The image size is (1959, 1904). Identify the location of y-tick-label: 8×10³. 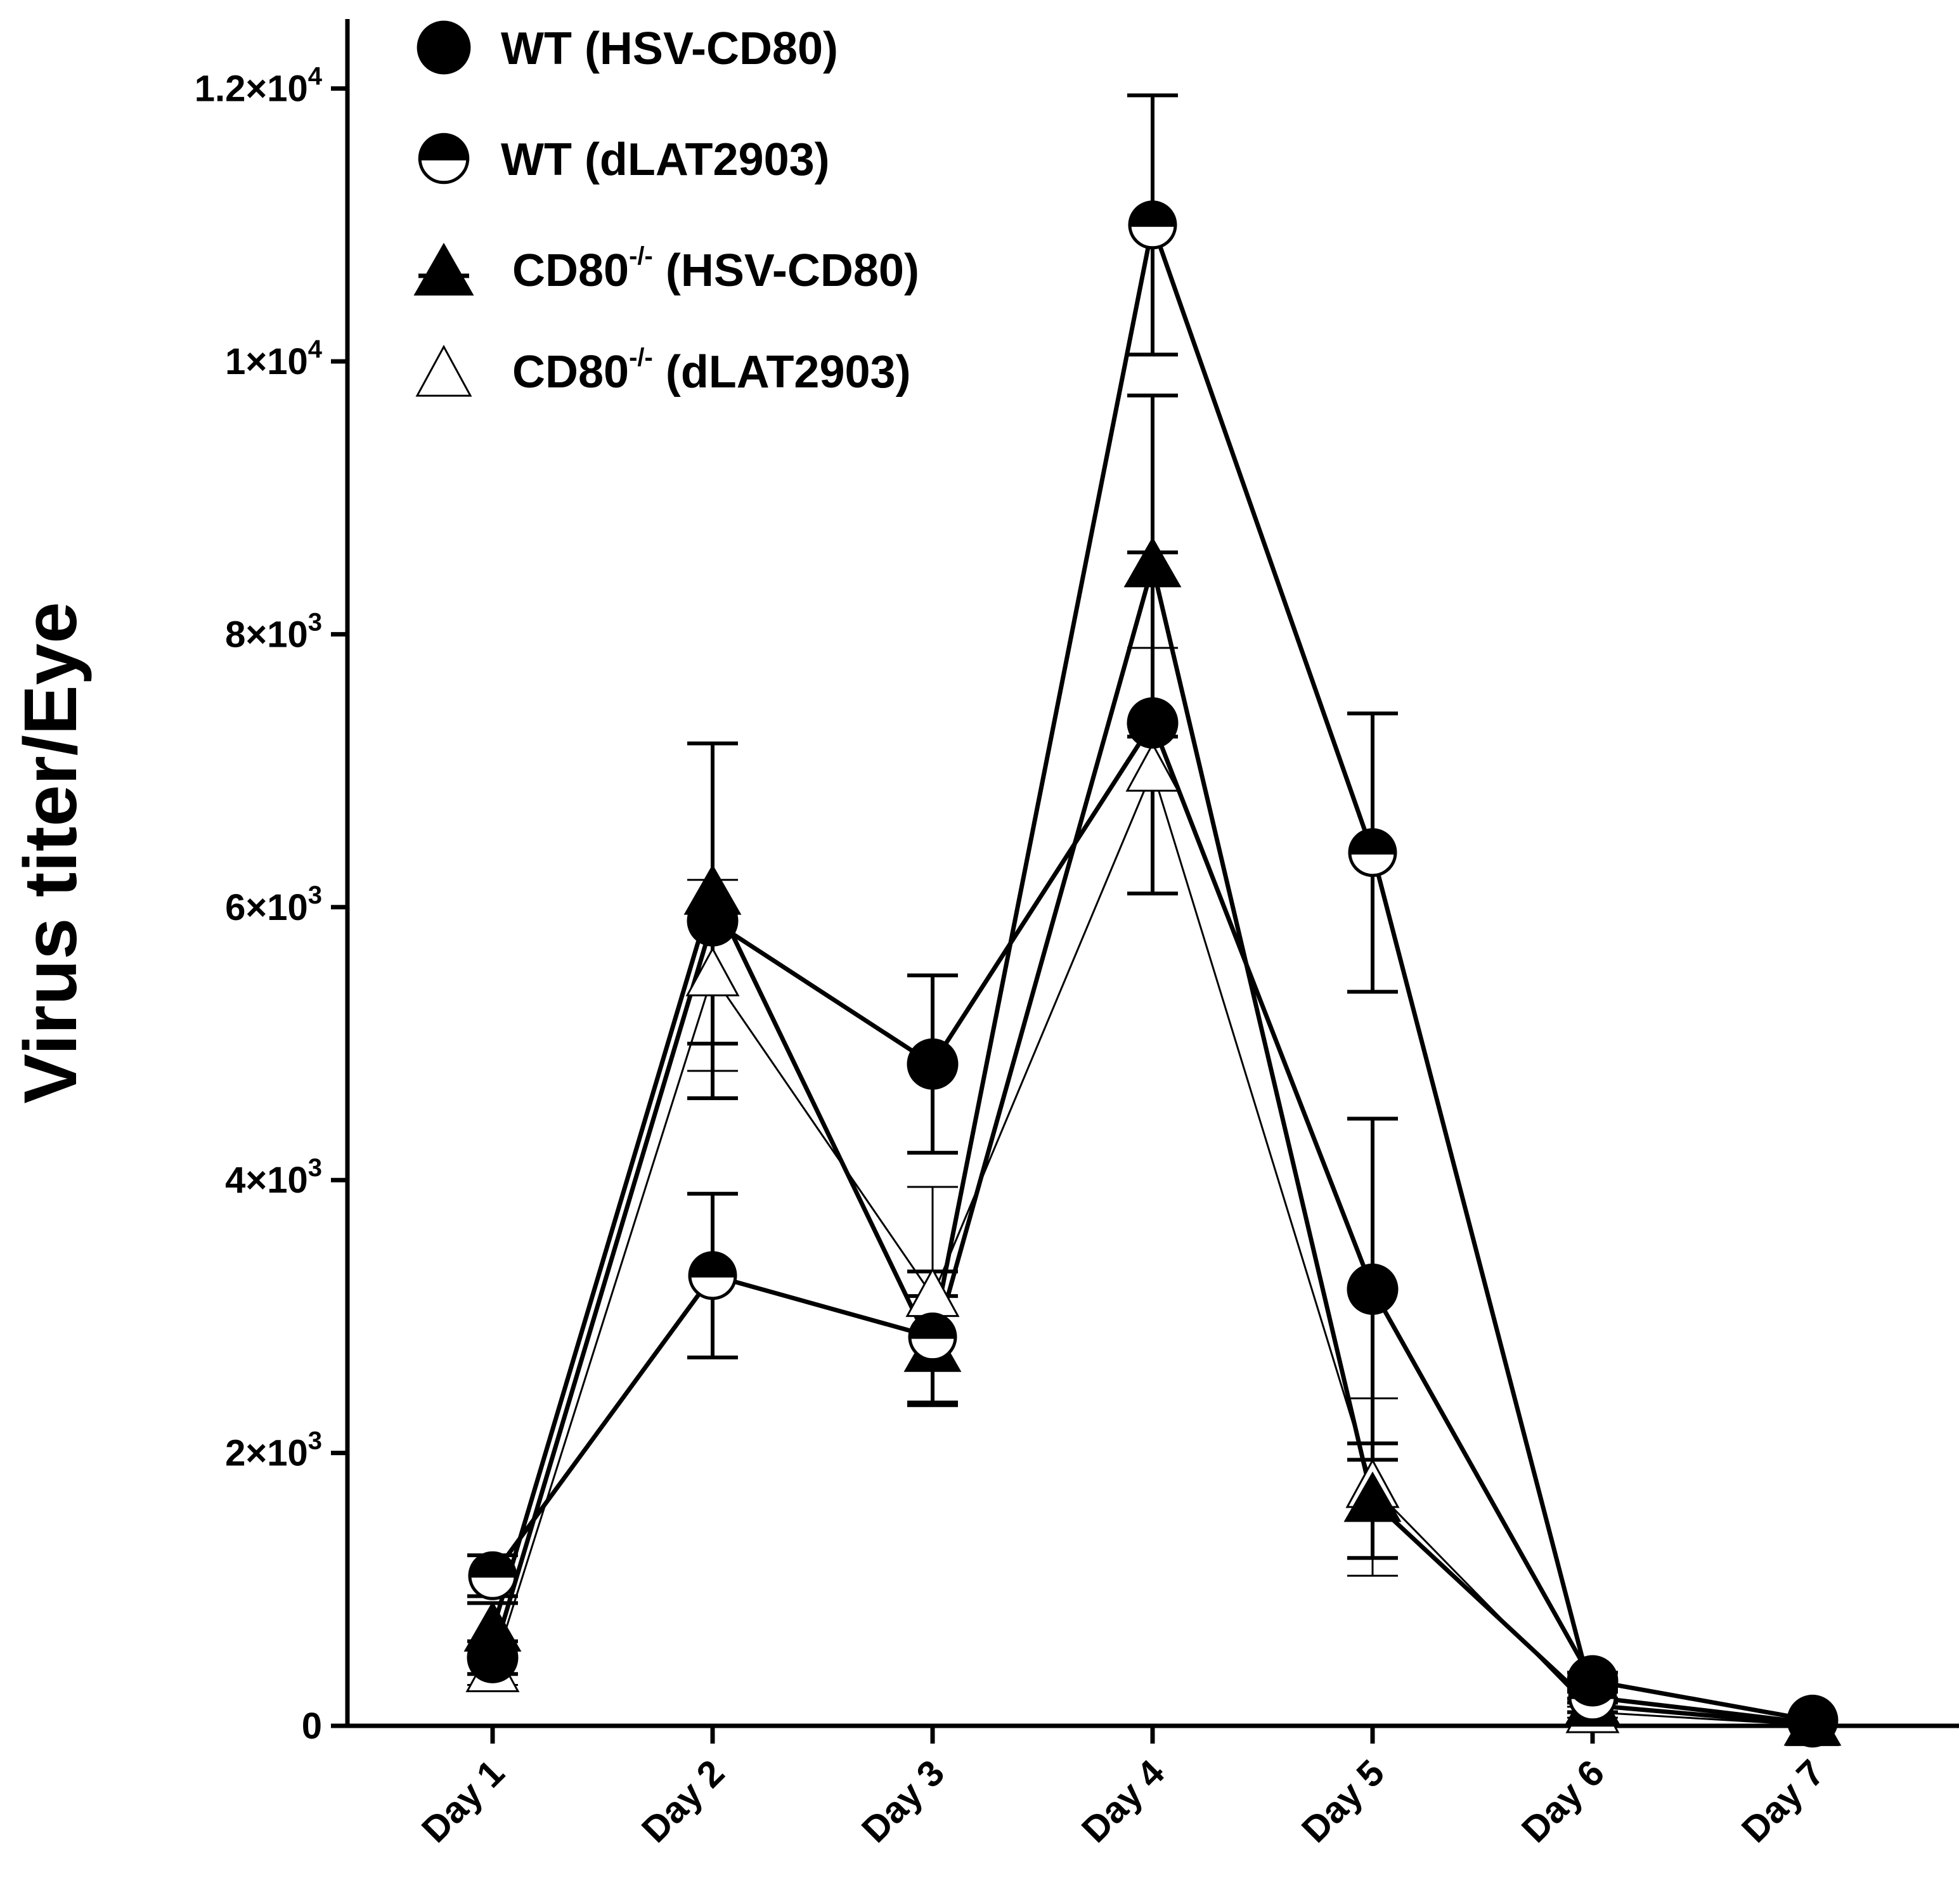
(273, 631).